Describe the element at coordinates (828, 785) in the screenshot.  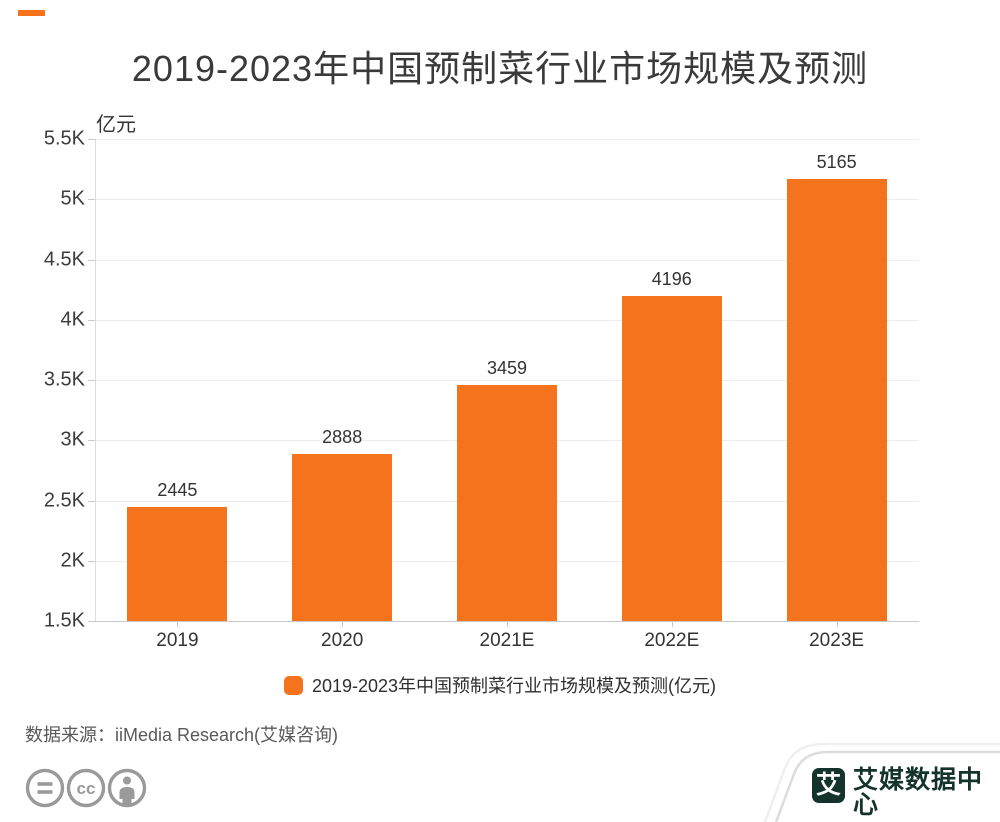
I see `iimedia-logo-icon: 艾` at that location.